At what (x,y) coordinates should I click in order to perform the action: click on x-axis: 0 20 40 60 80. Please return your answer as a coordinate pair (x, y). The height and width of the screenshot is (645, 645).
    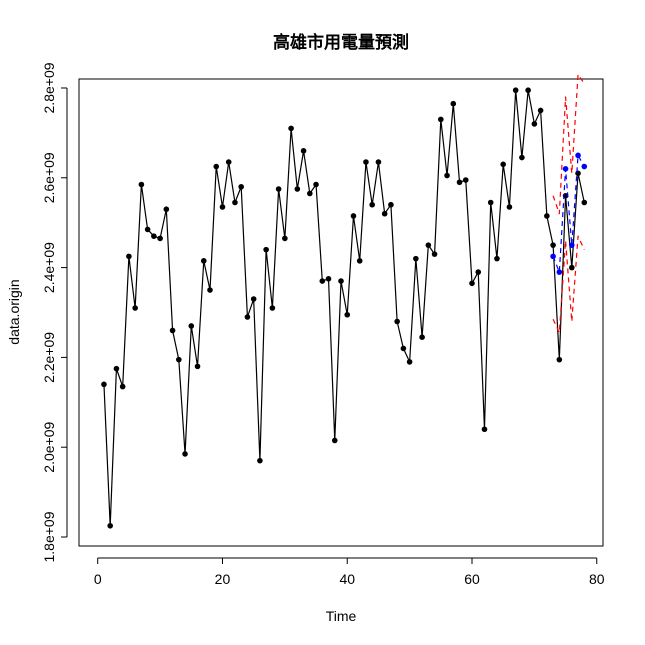
    Looking at the image, I should click on (349, 572).